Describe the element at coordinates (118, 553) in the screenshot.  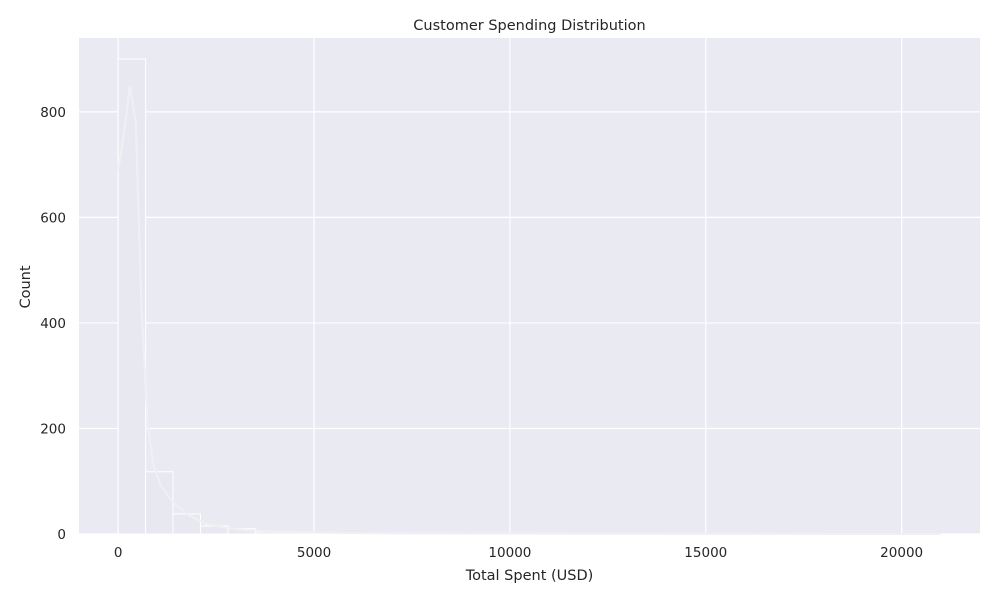
I see `x-tick-label: 0` at that location.